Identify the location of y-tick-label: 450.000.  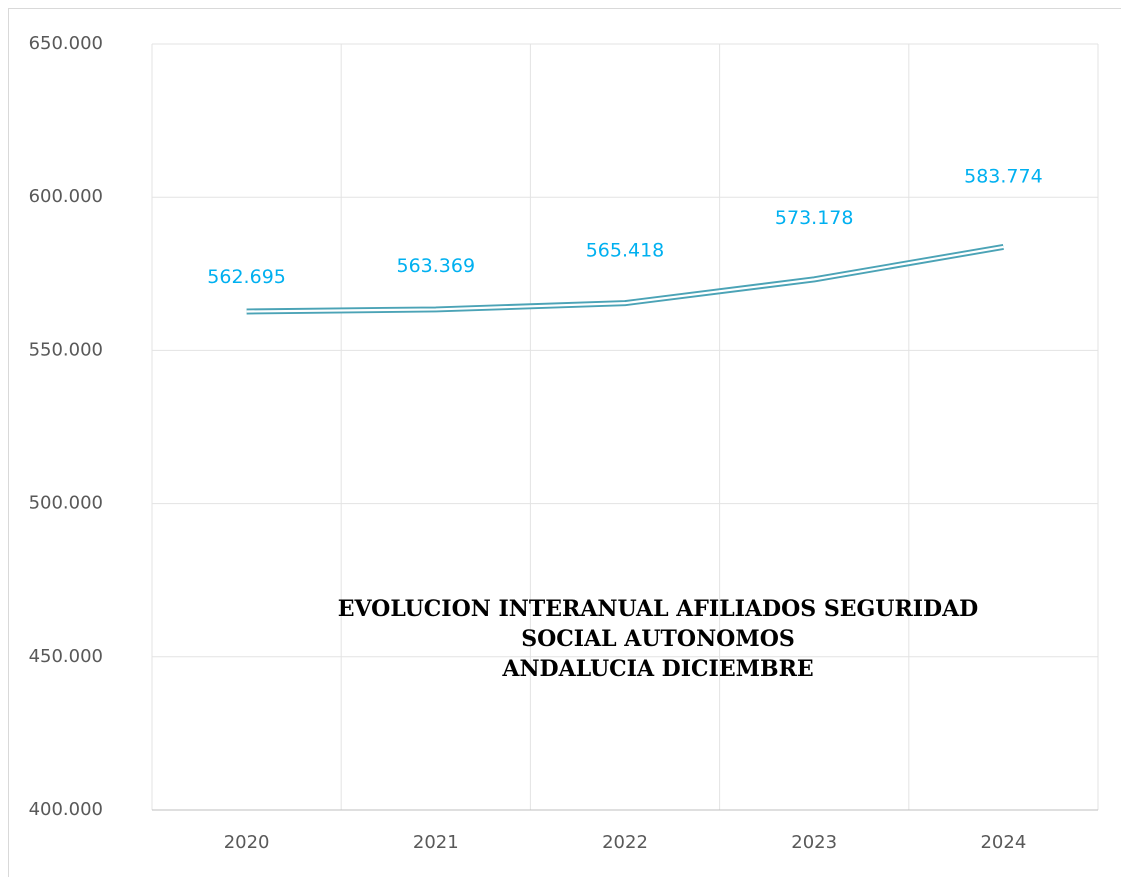
(66, 656).